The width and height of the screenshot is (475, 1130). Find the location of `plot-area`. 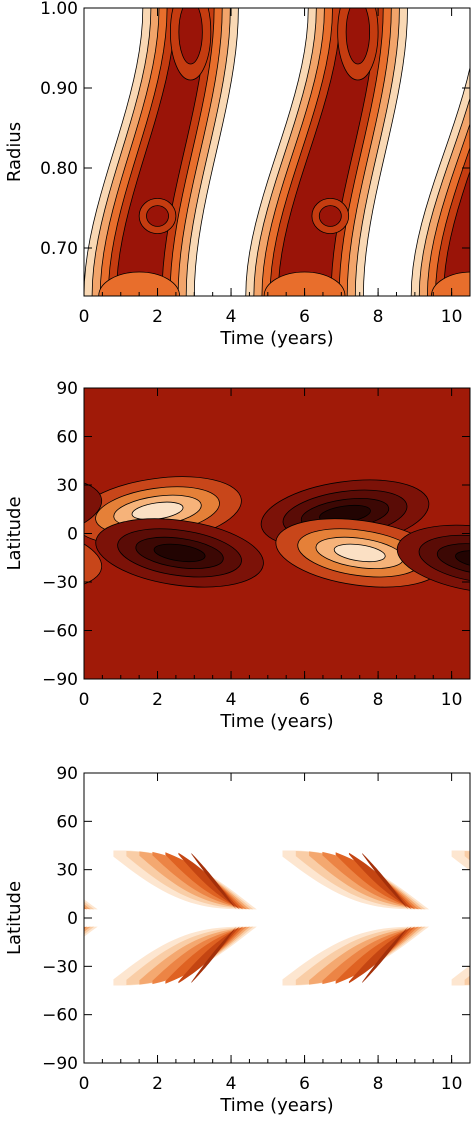

plot-area is located at coordinates (277, 918).